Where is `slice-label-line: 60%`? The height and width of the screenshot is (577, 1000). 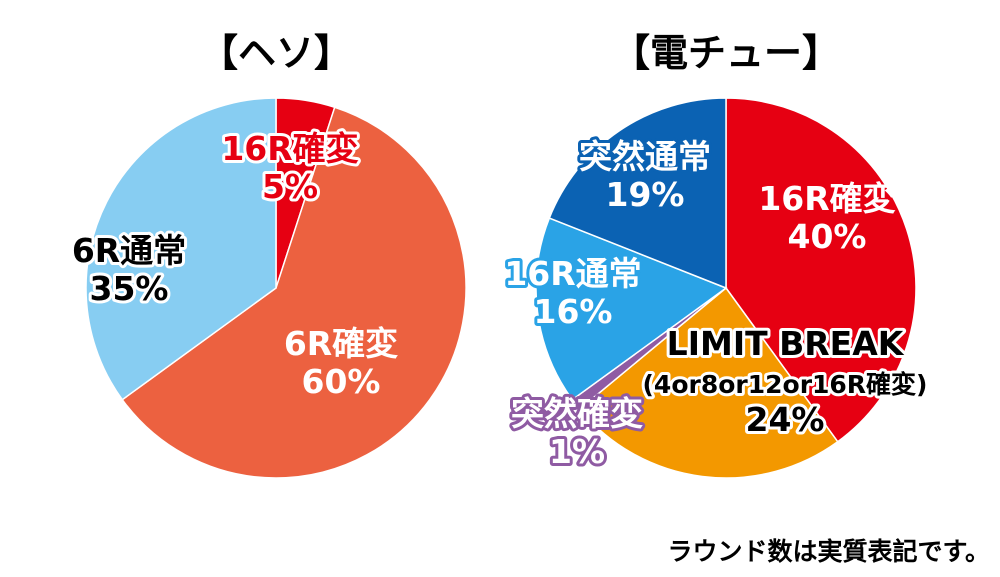
slice-label-line: 60% is located at coordinates (341, 381).